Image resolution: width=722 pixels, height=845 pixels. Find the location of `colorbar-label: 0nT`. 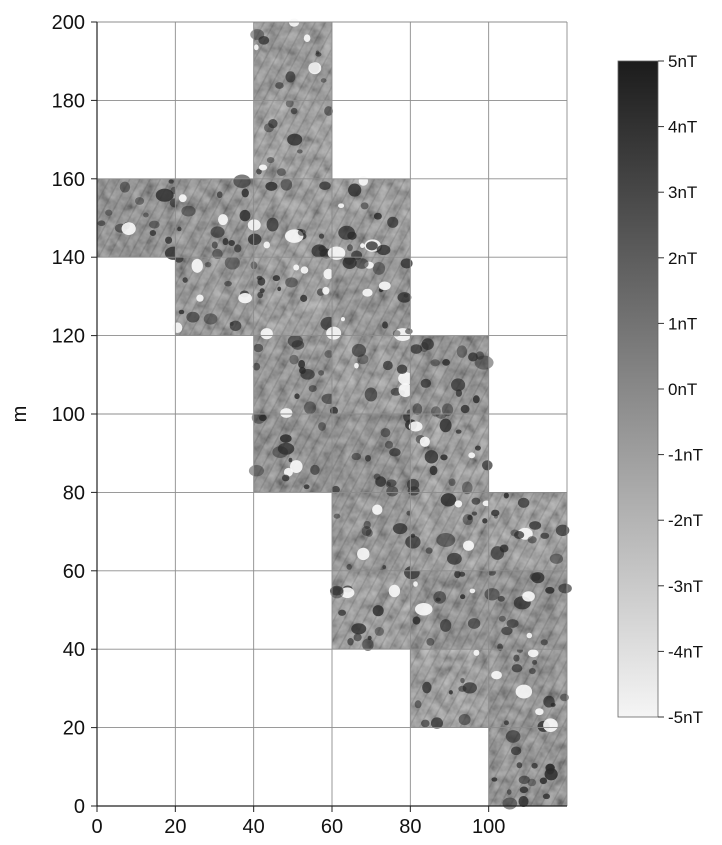

colorbar-label: 0nT is located at coordinates (682, 389).